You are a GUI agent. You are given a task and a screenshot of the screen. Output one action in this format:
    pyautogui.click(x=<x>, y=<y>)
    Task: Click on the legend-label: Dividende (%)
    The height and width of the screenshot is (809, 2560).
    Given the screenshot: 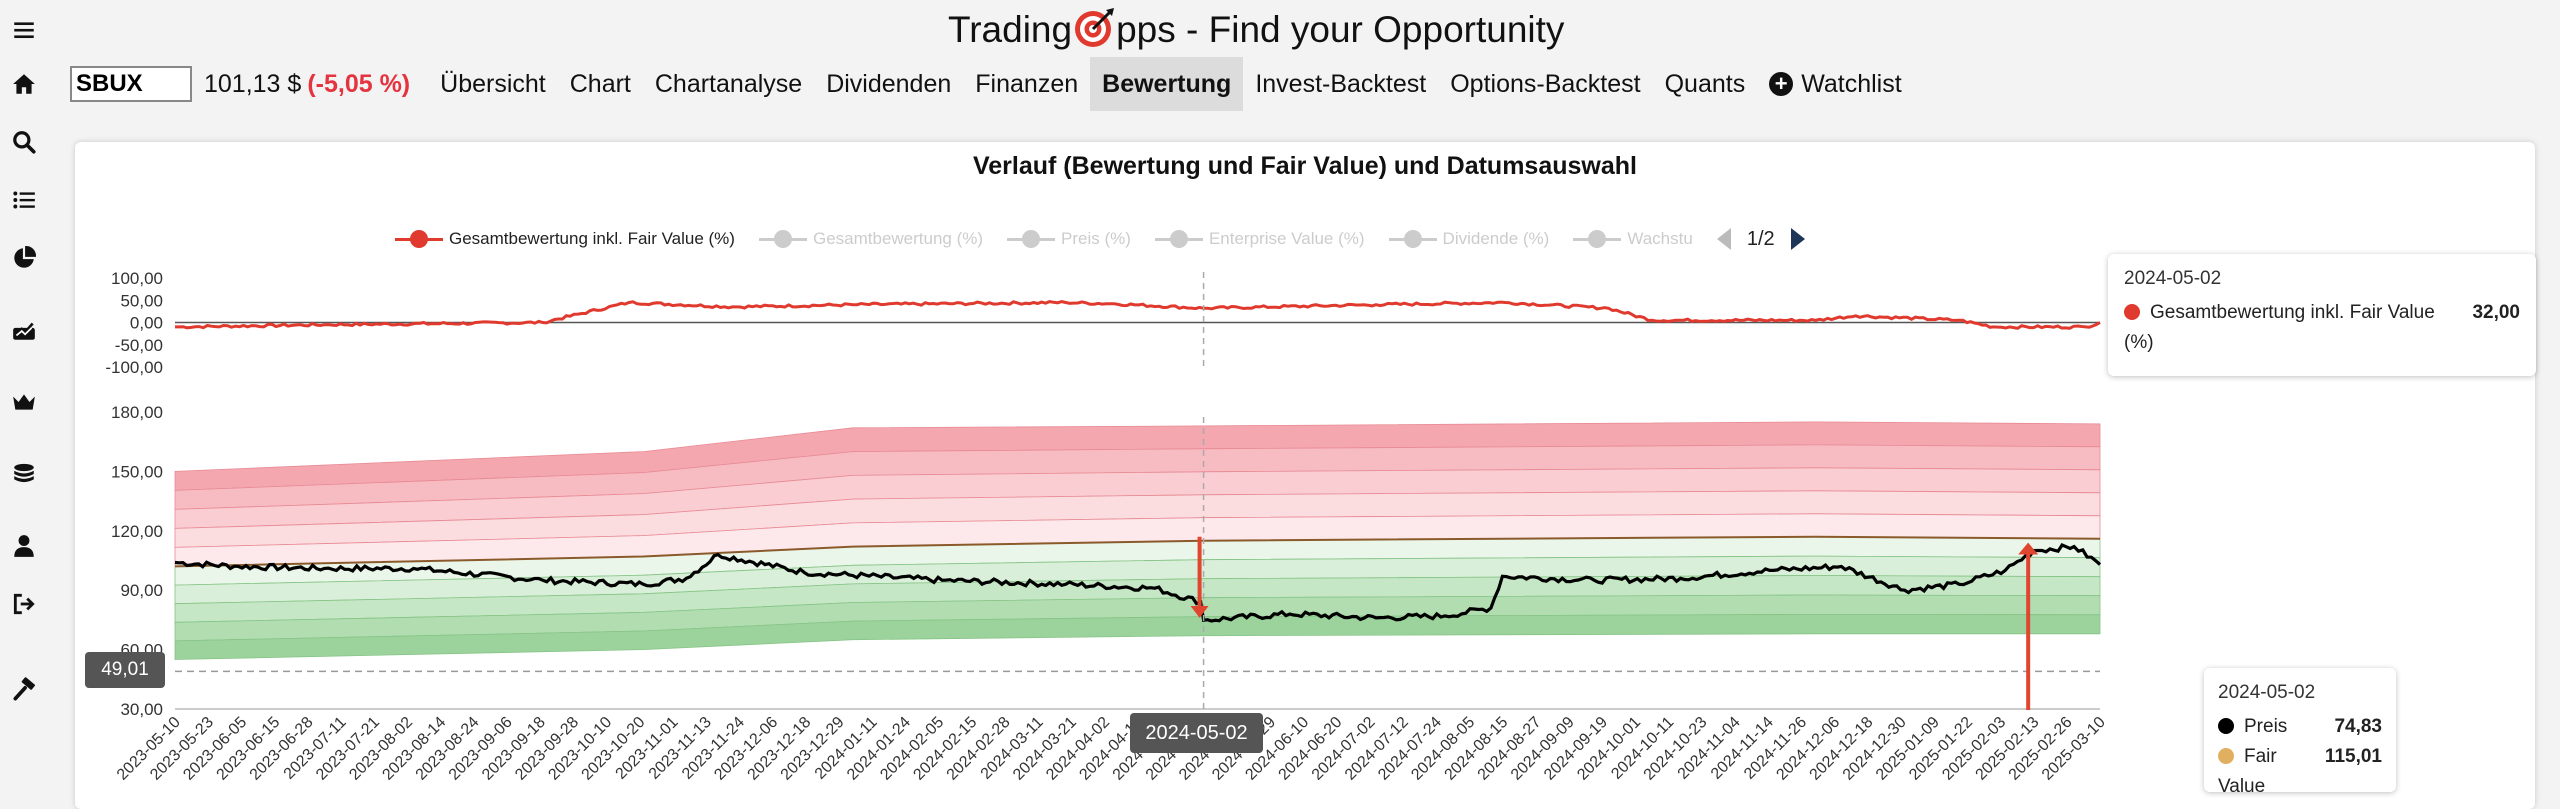 What is the action you would take?
    pyautogui.click(x=1496, y=238)
    